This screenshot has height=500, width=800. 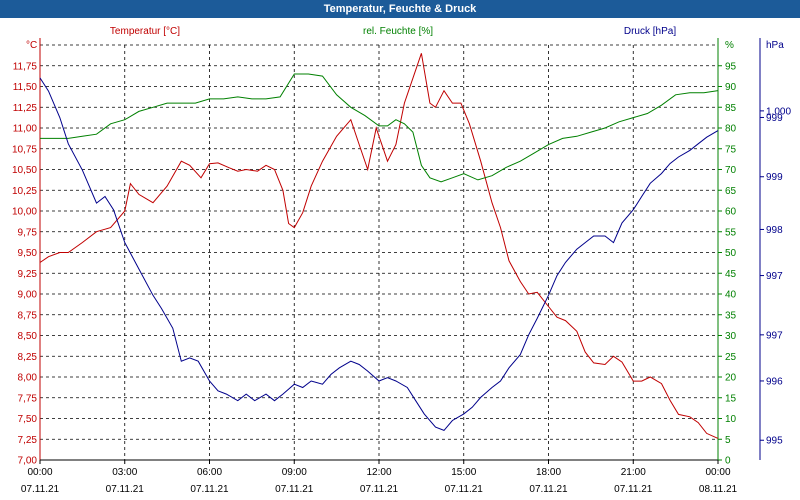 What do you see at coordinates (31, 45) in the screenshot?
I see `temperature-unit: °C` at bounding box center [31, 45].